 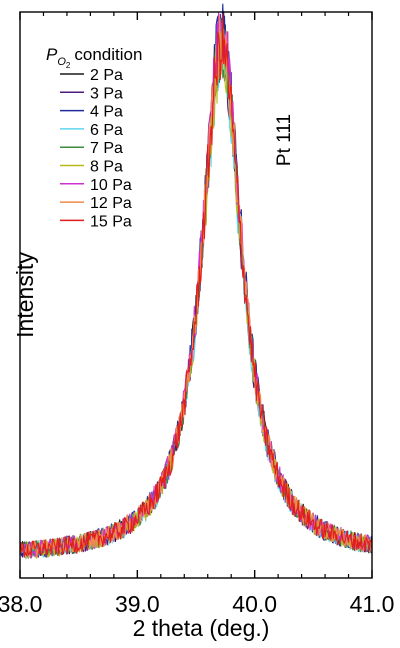 What do you see at coordinates (372, 604) in the screenshot?
I see `x-tick-label: 41.0` at bounding box center [372, 604].